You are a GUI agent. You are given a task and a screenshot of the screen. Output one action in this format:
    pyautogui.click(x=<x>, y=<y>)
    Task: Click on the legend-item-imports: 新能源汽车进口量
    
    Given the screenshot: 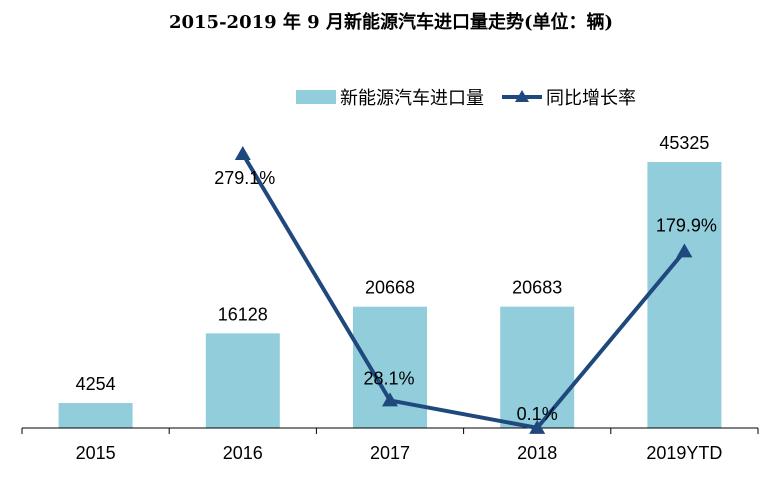 What is the action you would take?
    pyautogui.click(x=390, y=97)
    